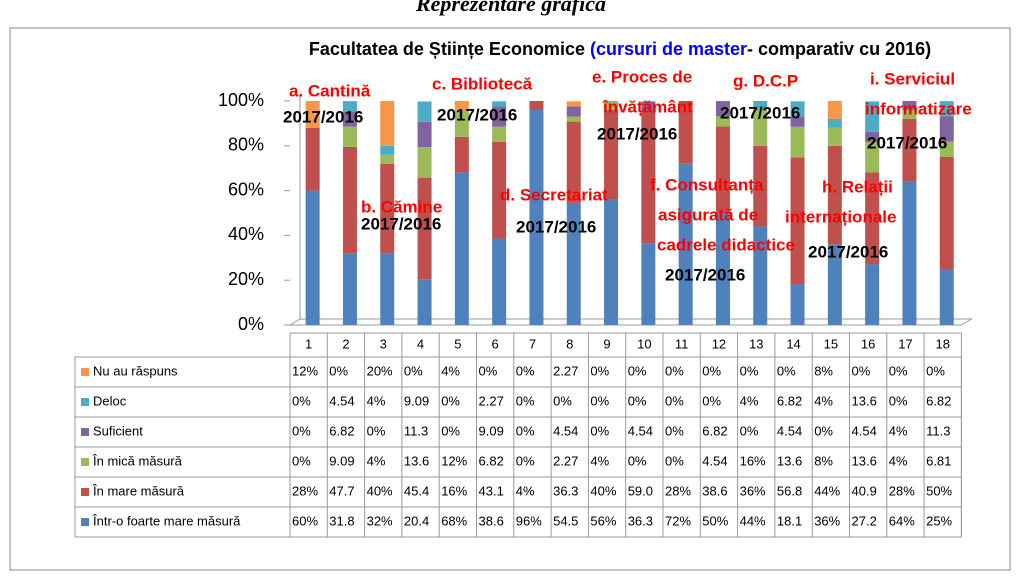  What do you see at coordinates (902, 520) in the screenshot?
I see `cell: 64%` at bounding box center [902, 520].